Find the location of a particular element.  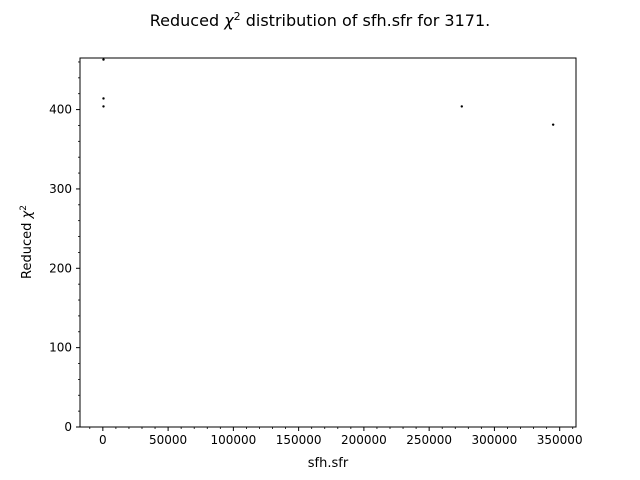

x-axis-label: sfh.sfr is located at coordinates (328, 463).